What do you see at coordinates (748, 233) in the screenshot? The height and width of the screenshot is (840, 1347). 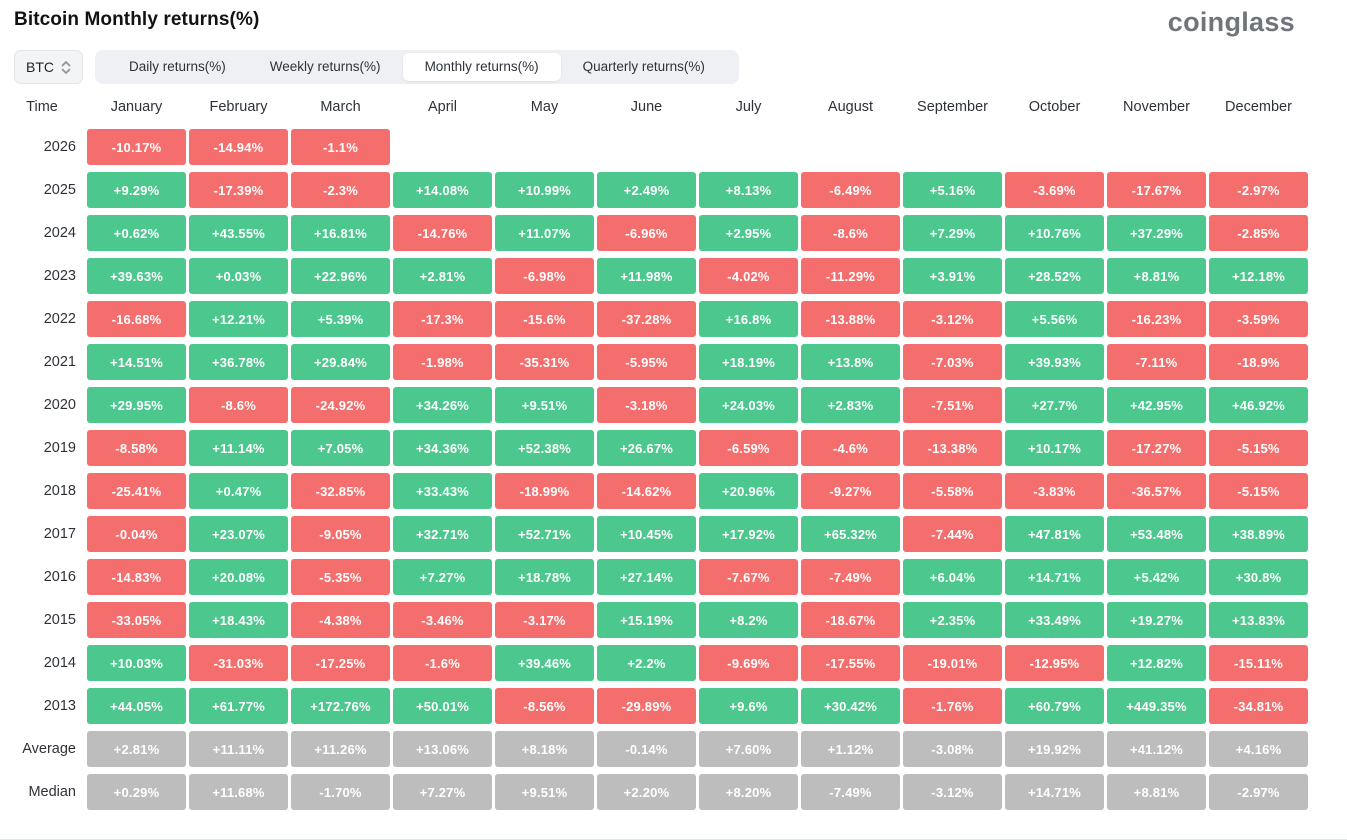 I see `return-cell: +2.95%` at bounding box center [748, 233].